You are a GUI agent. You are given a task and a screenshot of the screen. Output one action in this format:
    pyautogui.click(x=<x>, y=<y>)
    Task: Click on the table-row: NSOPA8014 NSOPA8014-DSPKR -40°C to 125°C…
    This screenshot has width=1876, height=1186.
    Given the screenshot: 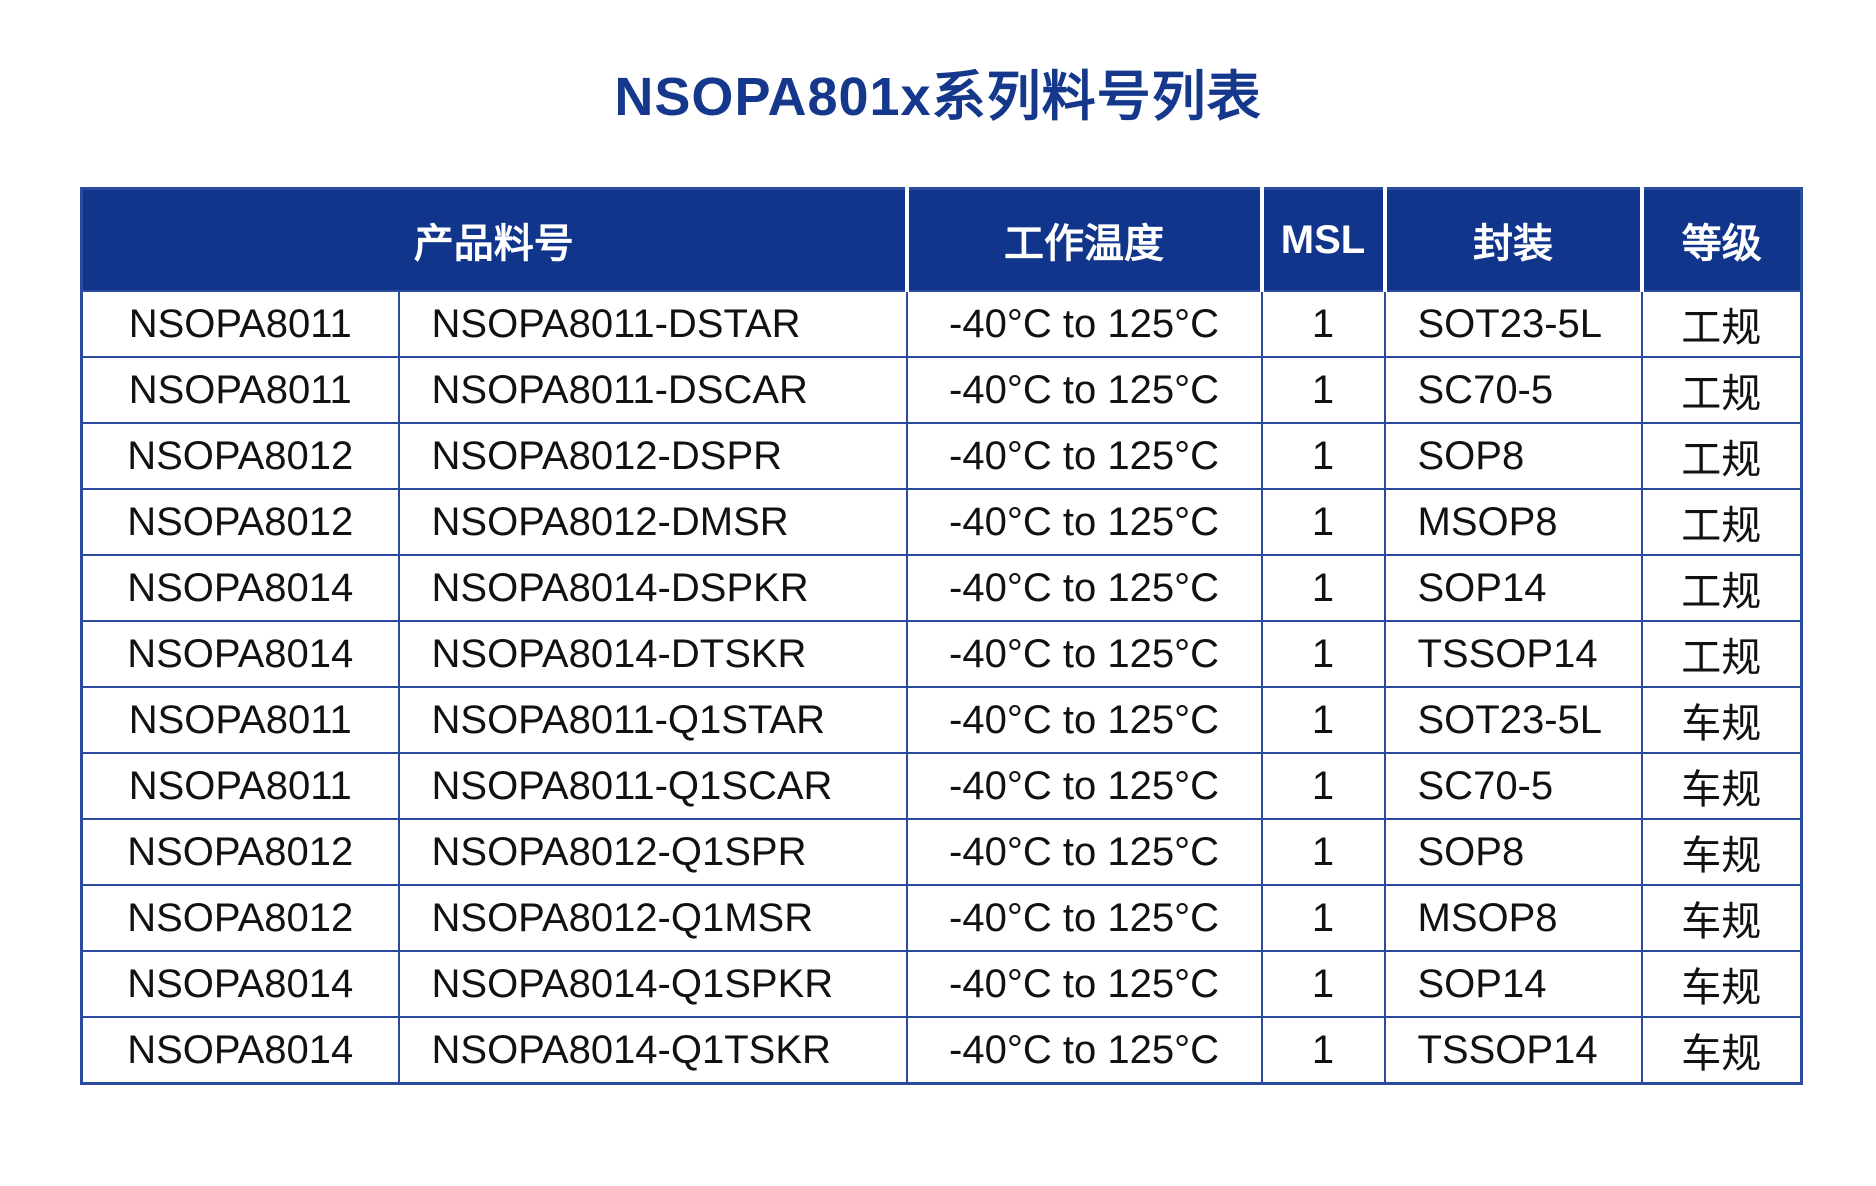 What is the action you would take?
    pyautogui.click(x=941, y=588)
    